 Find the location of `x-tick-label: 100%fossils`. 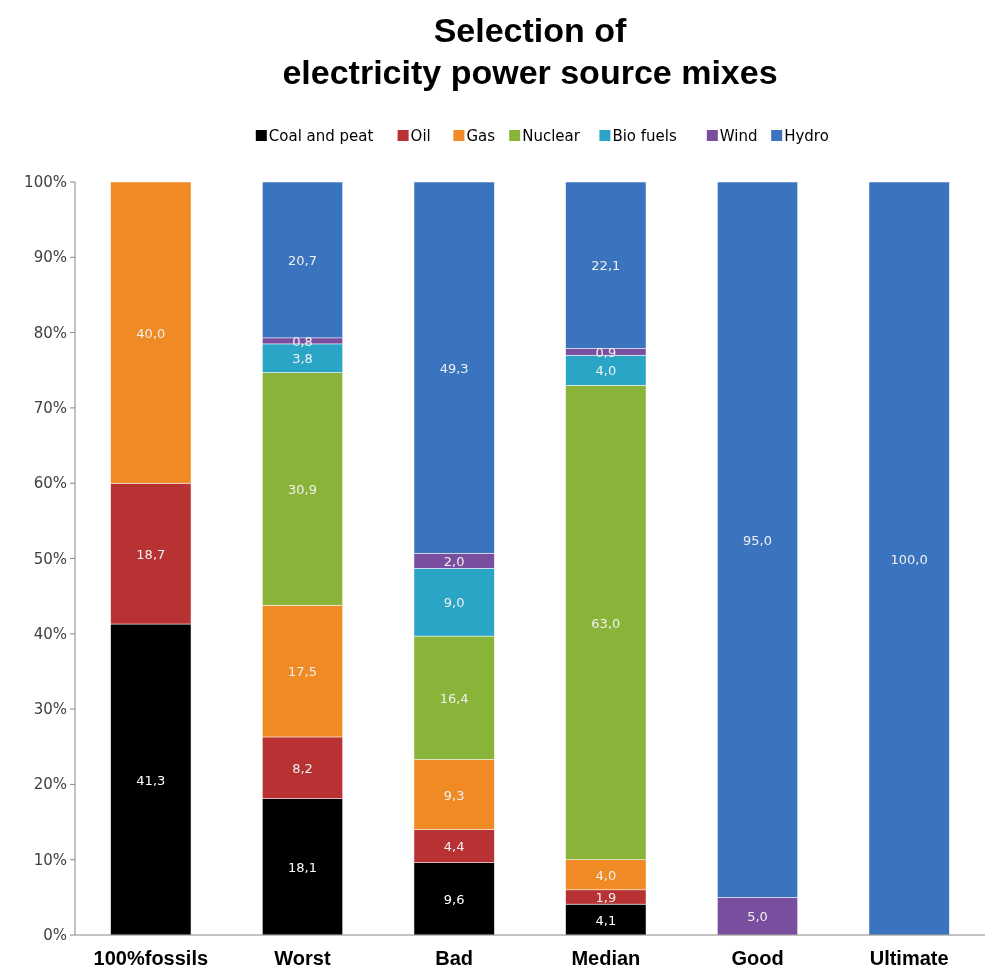

x-tick-label: 100%fossils is located at coordinates (151, 958).